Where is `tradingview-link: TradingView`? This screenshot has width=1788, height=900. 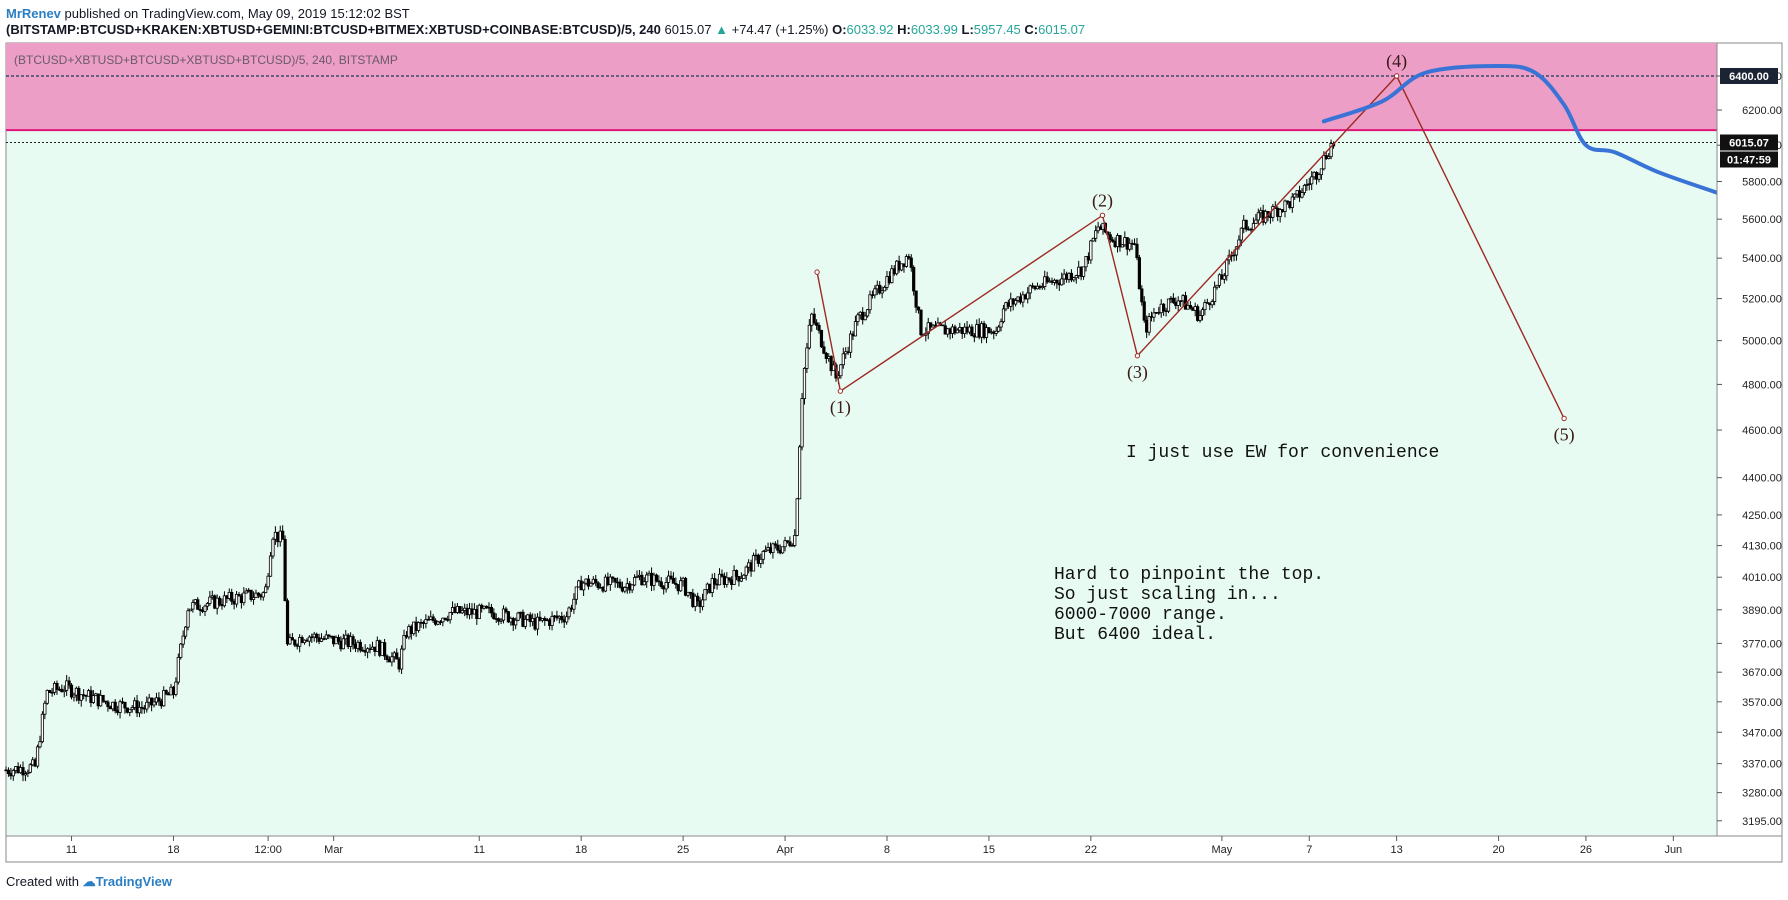 tradingview-link: TradingView is located at coordinates (133, 881).